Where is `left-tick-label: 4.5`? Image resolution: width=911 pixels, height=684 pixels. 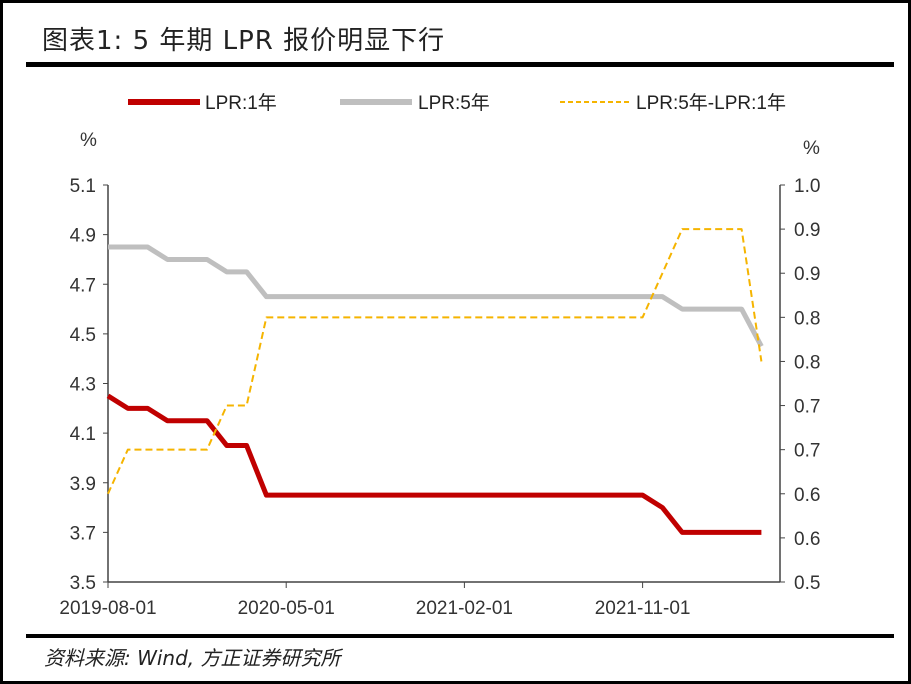
left-tick-label: 4.5 is located at coordinates (83, 335).